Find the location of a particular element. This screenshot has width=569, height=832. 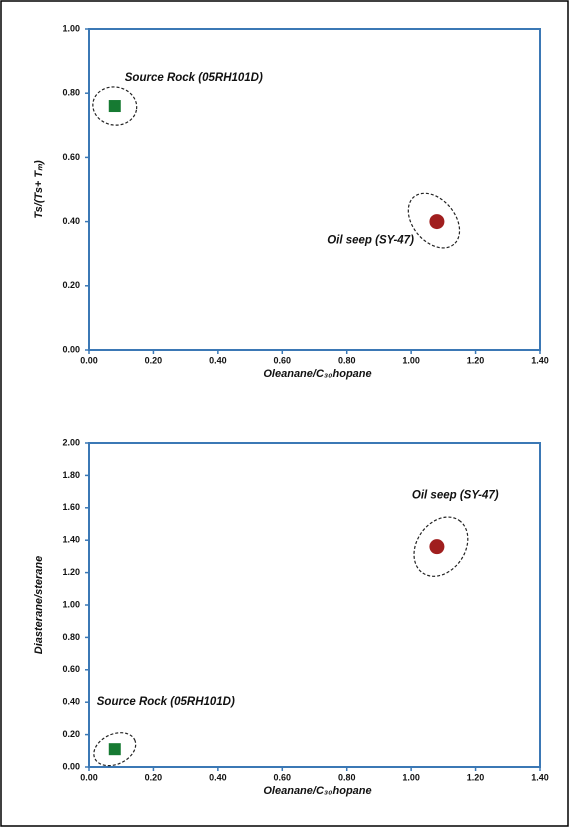

y-axis-label: Ts/(Ts+ Tₘ) is located at coordinates (39, 189).